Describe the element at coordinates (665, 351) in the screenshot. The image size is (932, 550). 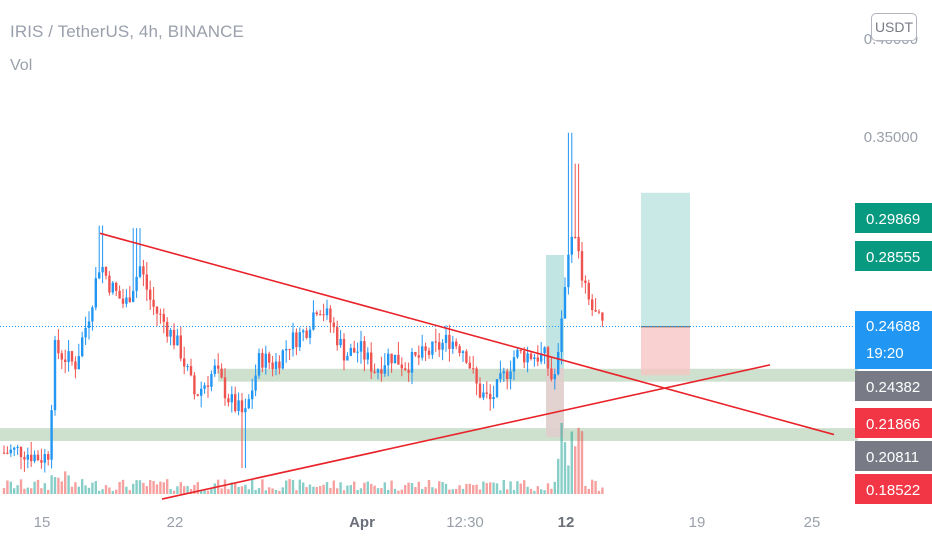
I see `stop-zone` at that location.